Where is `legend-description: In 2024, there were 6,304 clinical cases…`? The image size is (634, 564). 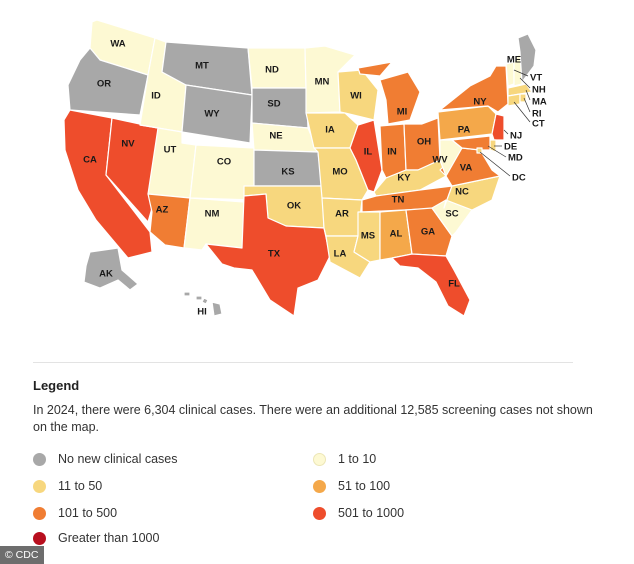 legend-description: In 2024, there were 6,304 clinical cases… is located at coordinates (313, 418).